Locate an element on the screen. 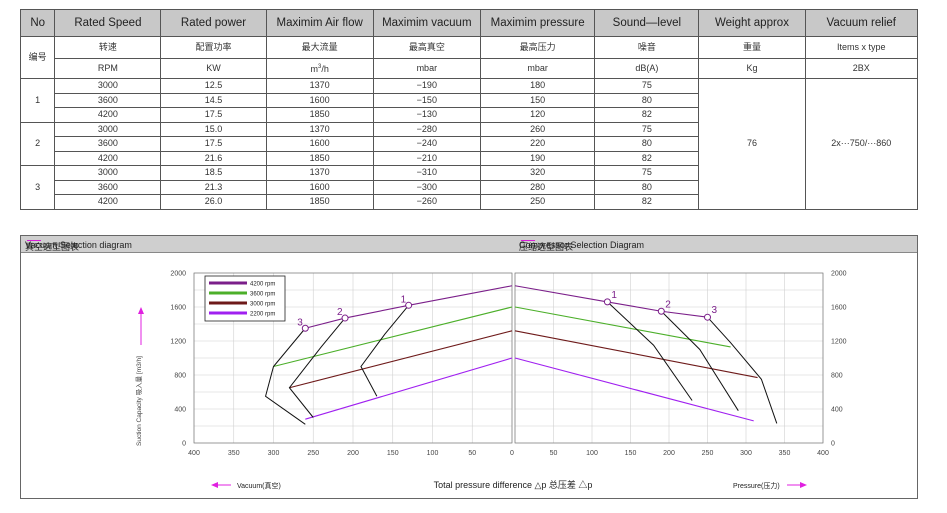 This screenshot has height=513, width=947. unit-cell: m3/h is located at coordinates (319, 68).